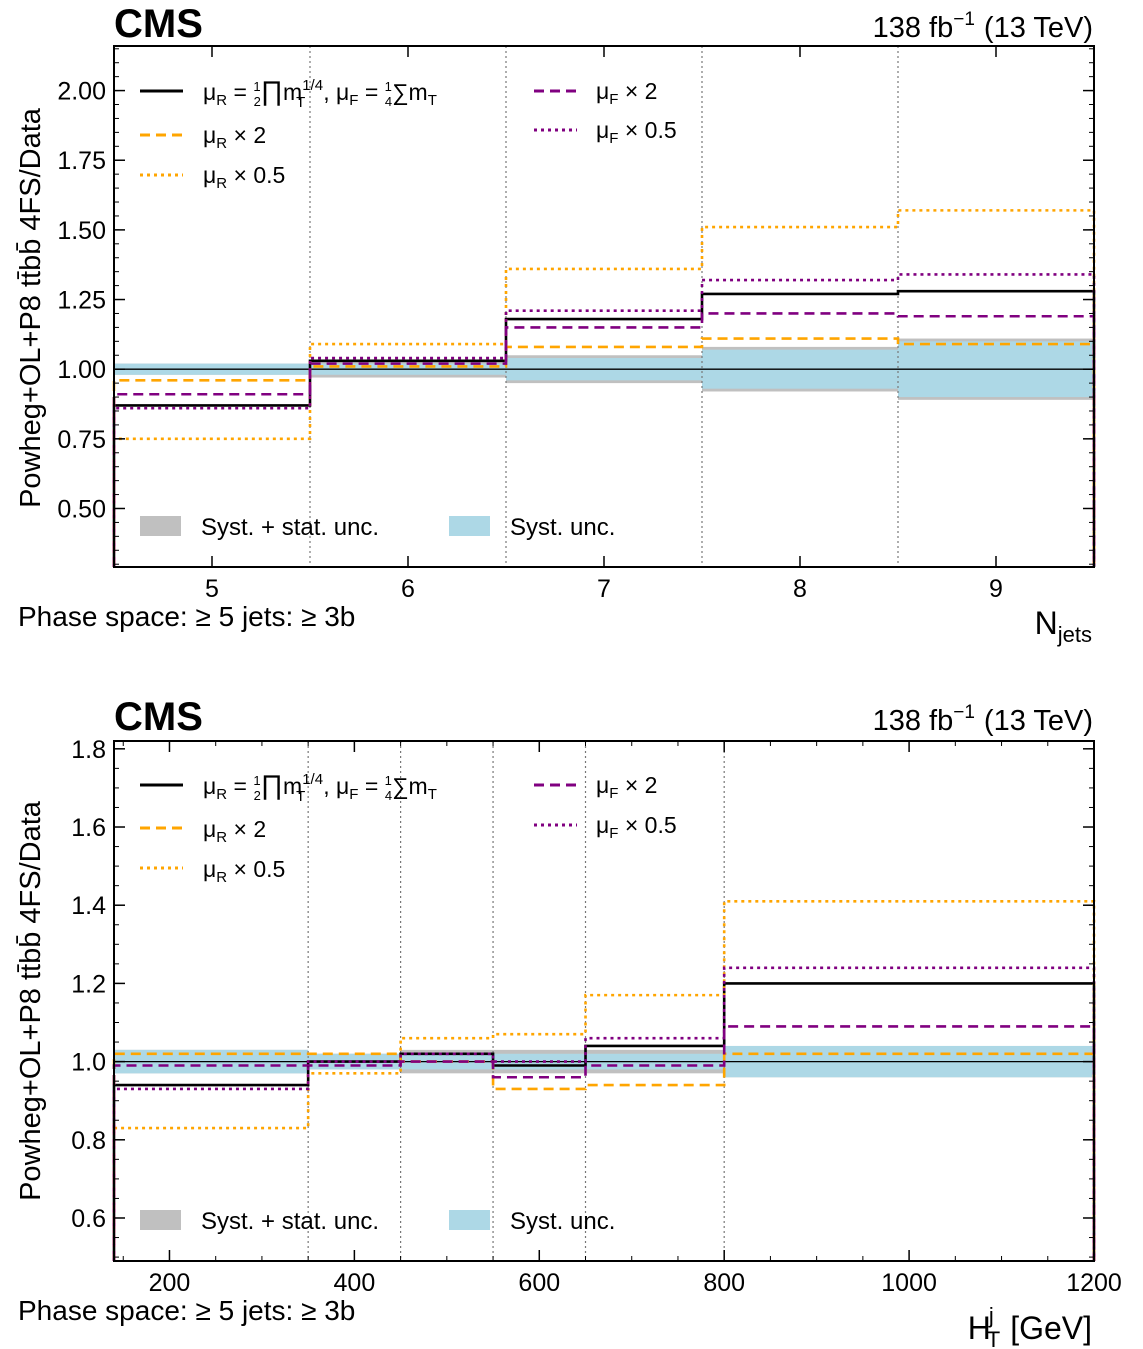 The image size is (1143, 1349). I want to click on x-tick-label: 1200, so click(1094, 1283).